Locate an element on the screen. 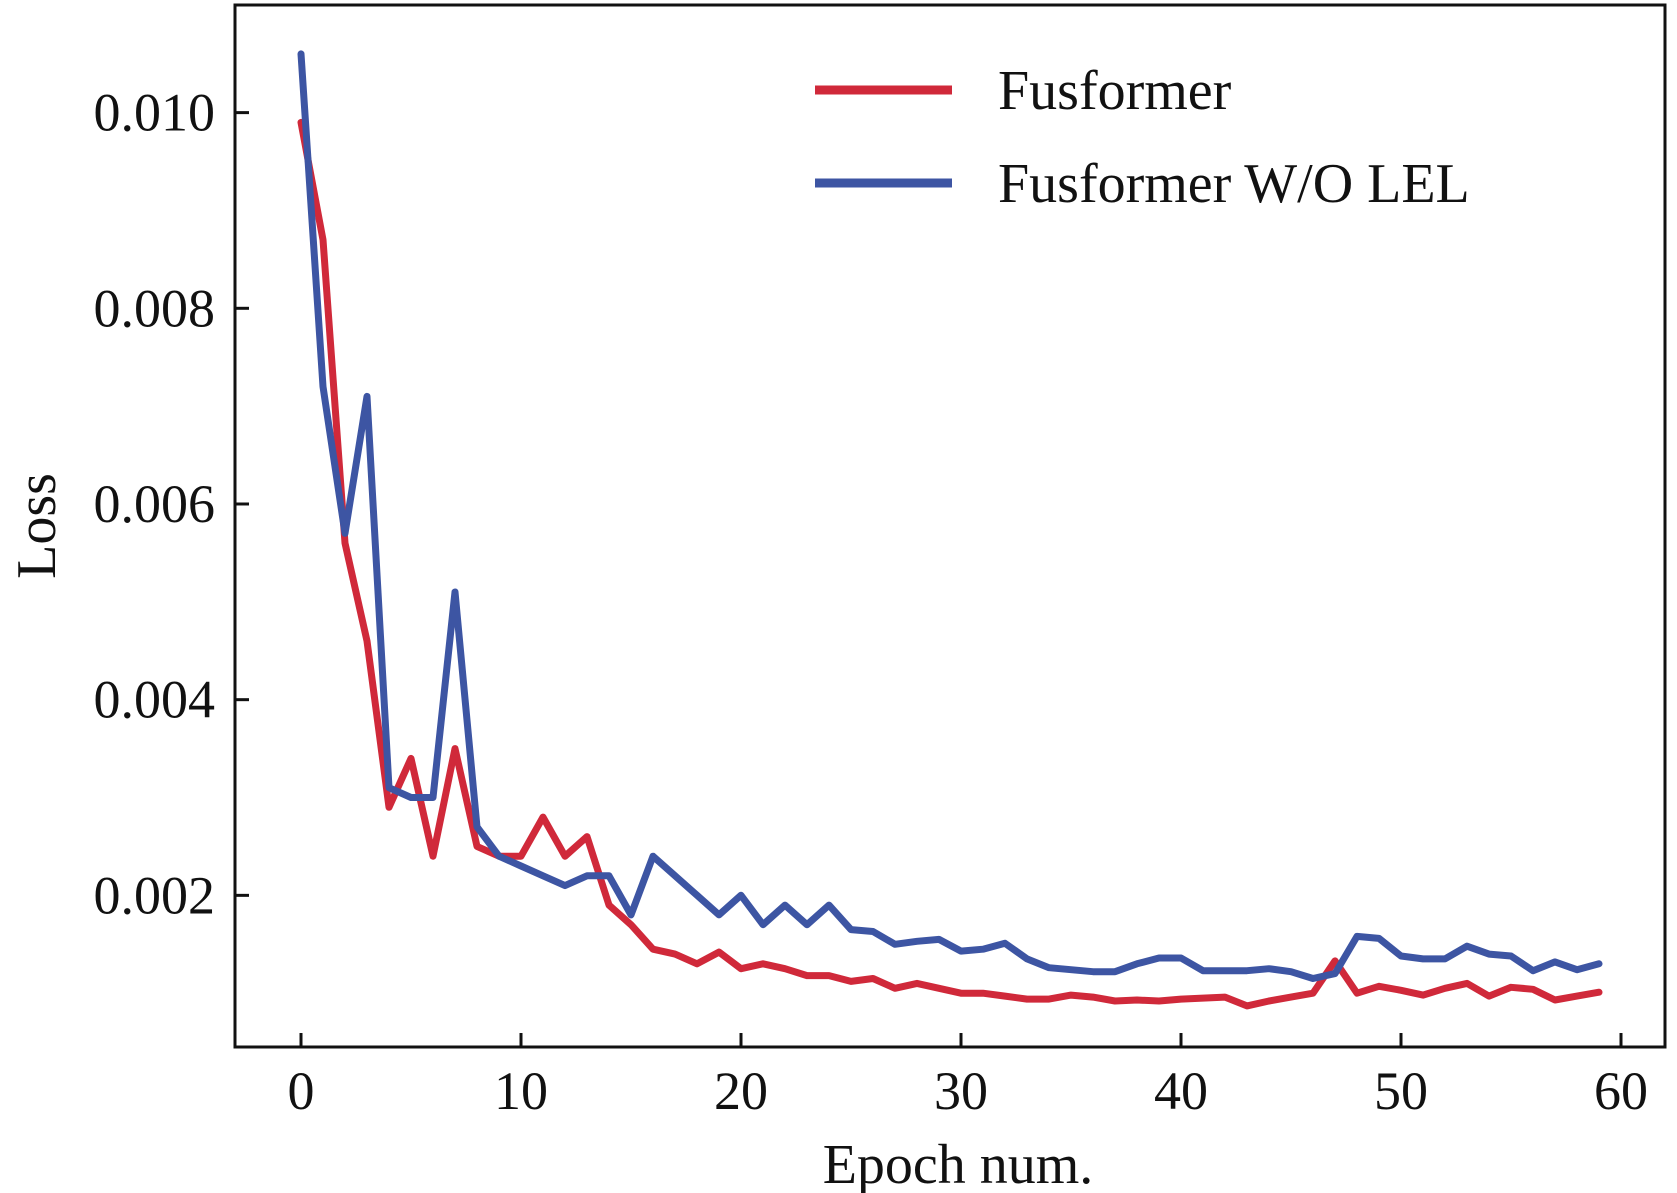 This screenshot has height=1193, width=1677. legend-label: Fusformer W/O LEL is located at coordinates (1234, 184).